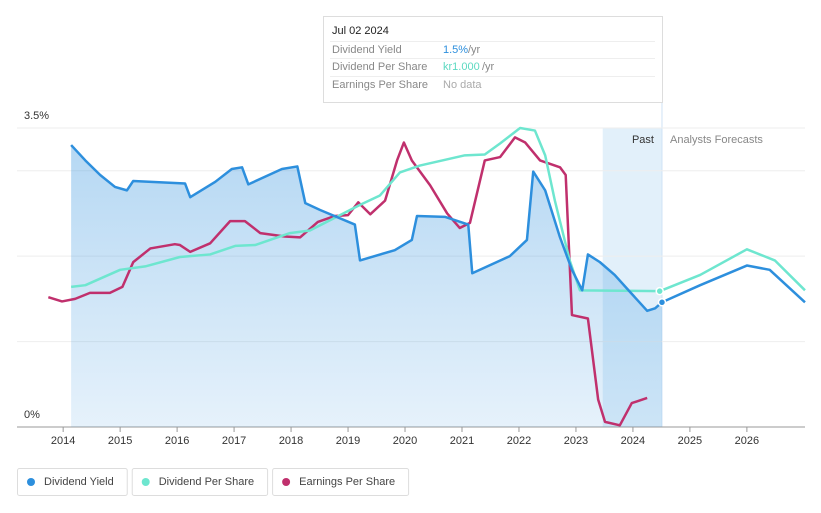 This screenshot has height=513, width=821. What do you see at coordinates (690, 441) in the screenshot?
I see `x-tick-label: 2025` at bounding box center [690, 441].